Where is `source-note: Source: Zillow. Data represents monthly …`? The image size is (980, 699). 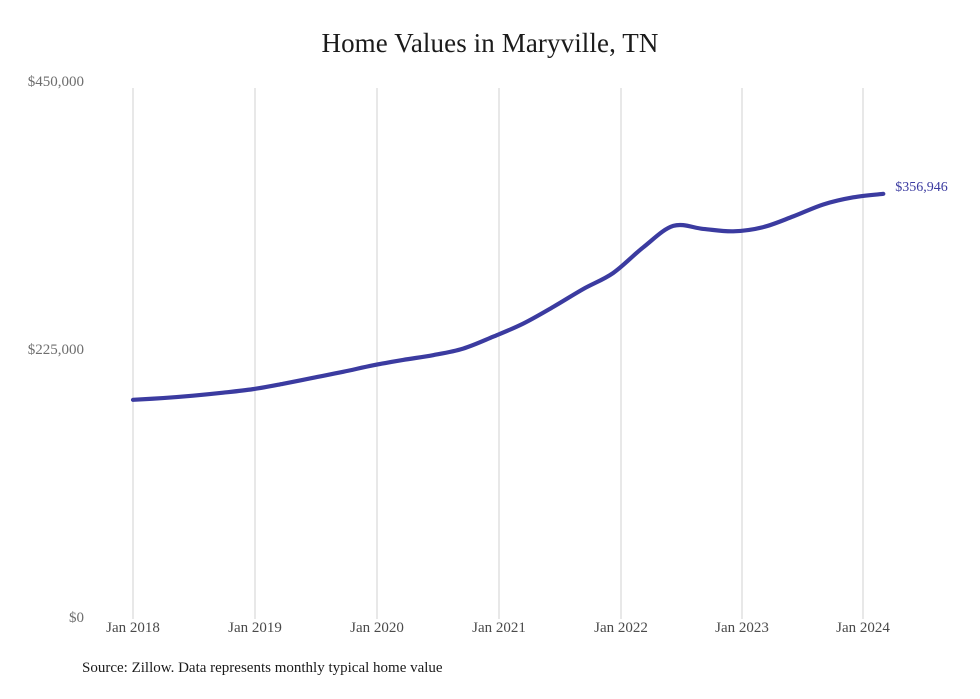 source-note: Source: Zillow. Data represents monthly … is located at coordinates (262, 668).